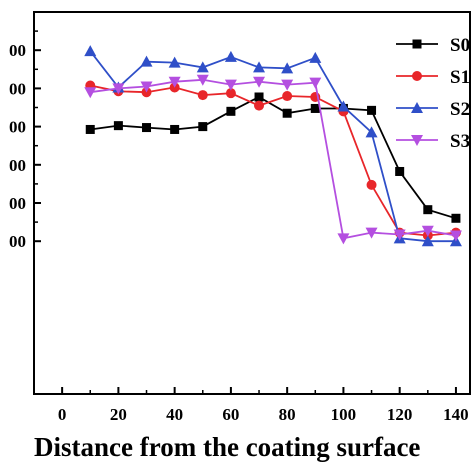 The width and height of the screenshot is (474, 474). What do you see at coordinates (460, 45) in the screenshot?
I see `legend-s0-label: S0` at bounding box center [460, 45].